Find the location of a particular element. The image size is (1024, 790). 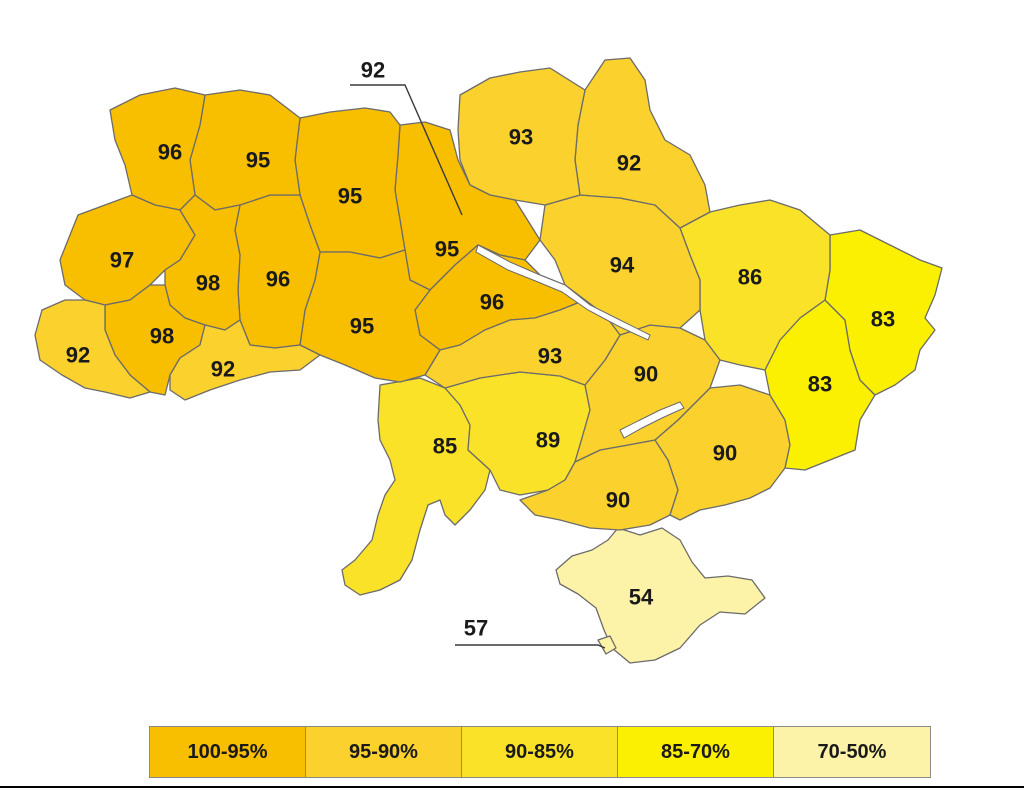

region-zakarpattia is located at coordinates (92, 349).